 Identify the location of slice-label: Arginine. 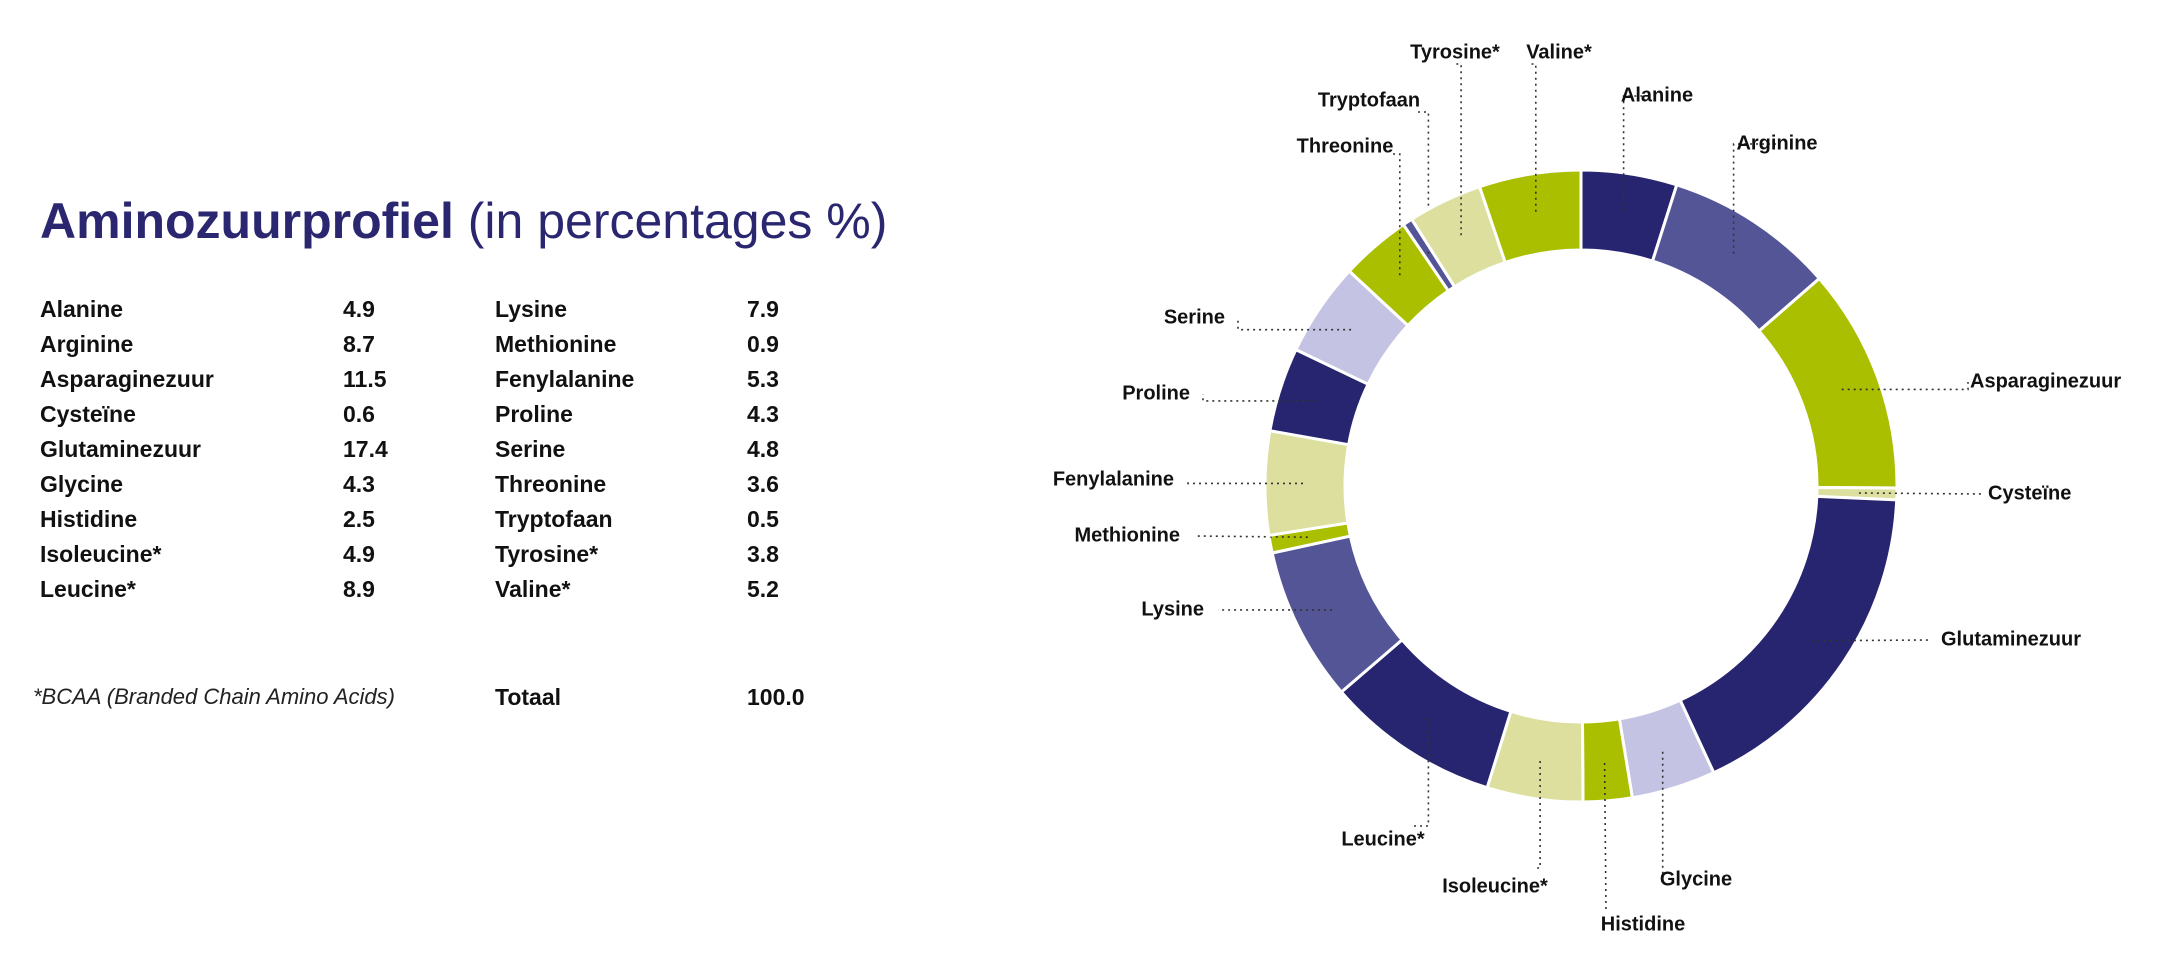
(1776, 143).